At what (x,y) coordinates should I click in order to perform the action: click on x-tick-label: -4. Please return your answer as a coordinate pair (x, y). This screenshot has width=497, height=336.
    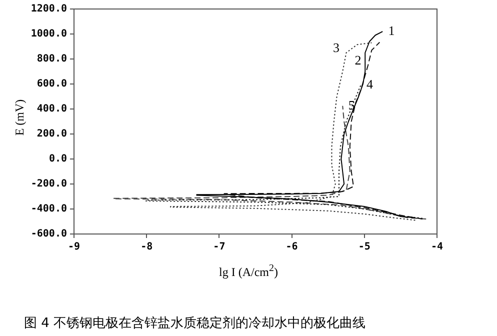
    Looking at the image, I should click on (437, 247).